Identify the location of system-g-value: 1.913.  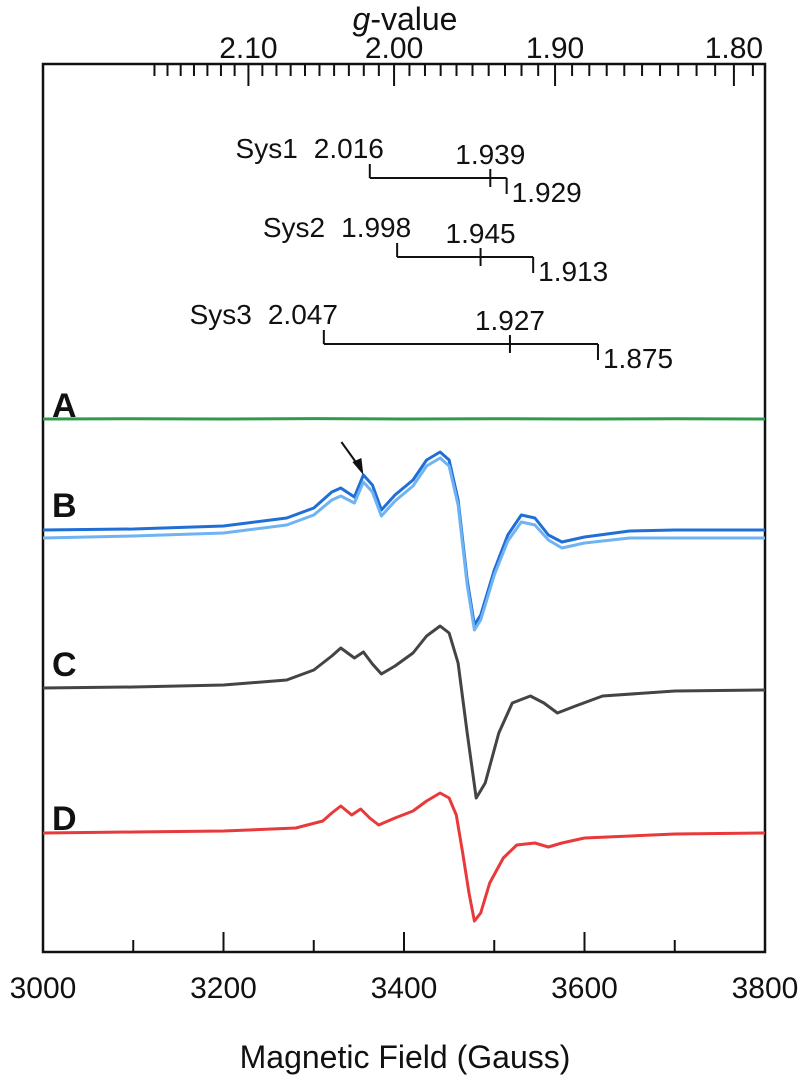
(573, 271).